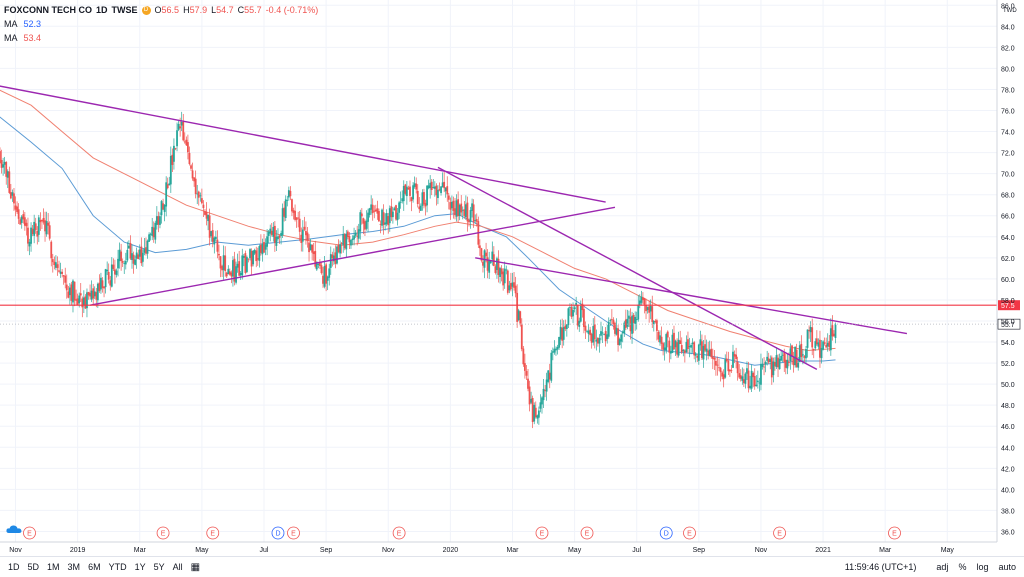 The image size is (1024, 577). Describe the element at coordinates (962, 567) in the screenshot. I see `percent-toggle: %` at that location.